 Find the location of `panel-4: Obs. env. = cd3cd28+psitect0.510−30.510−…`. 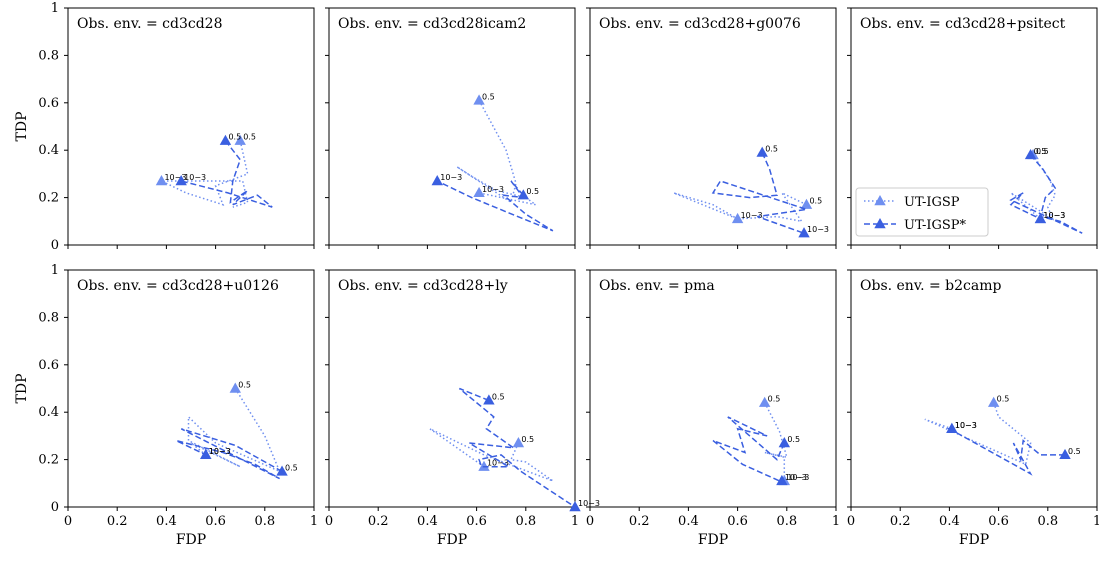

panel-4: Obs. env. = cd3cd28+psitect0.510−30.510−… is located at coordinates (972, 128).